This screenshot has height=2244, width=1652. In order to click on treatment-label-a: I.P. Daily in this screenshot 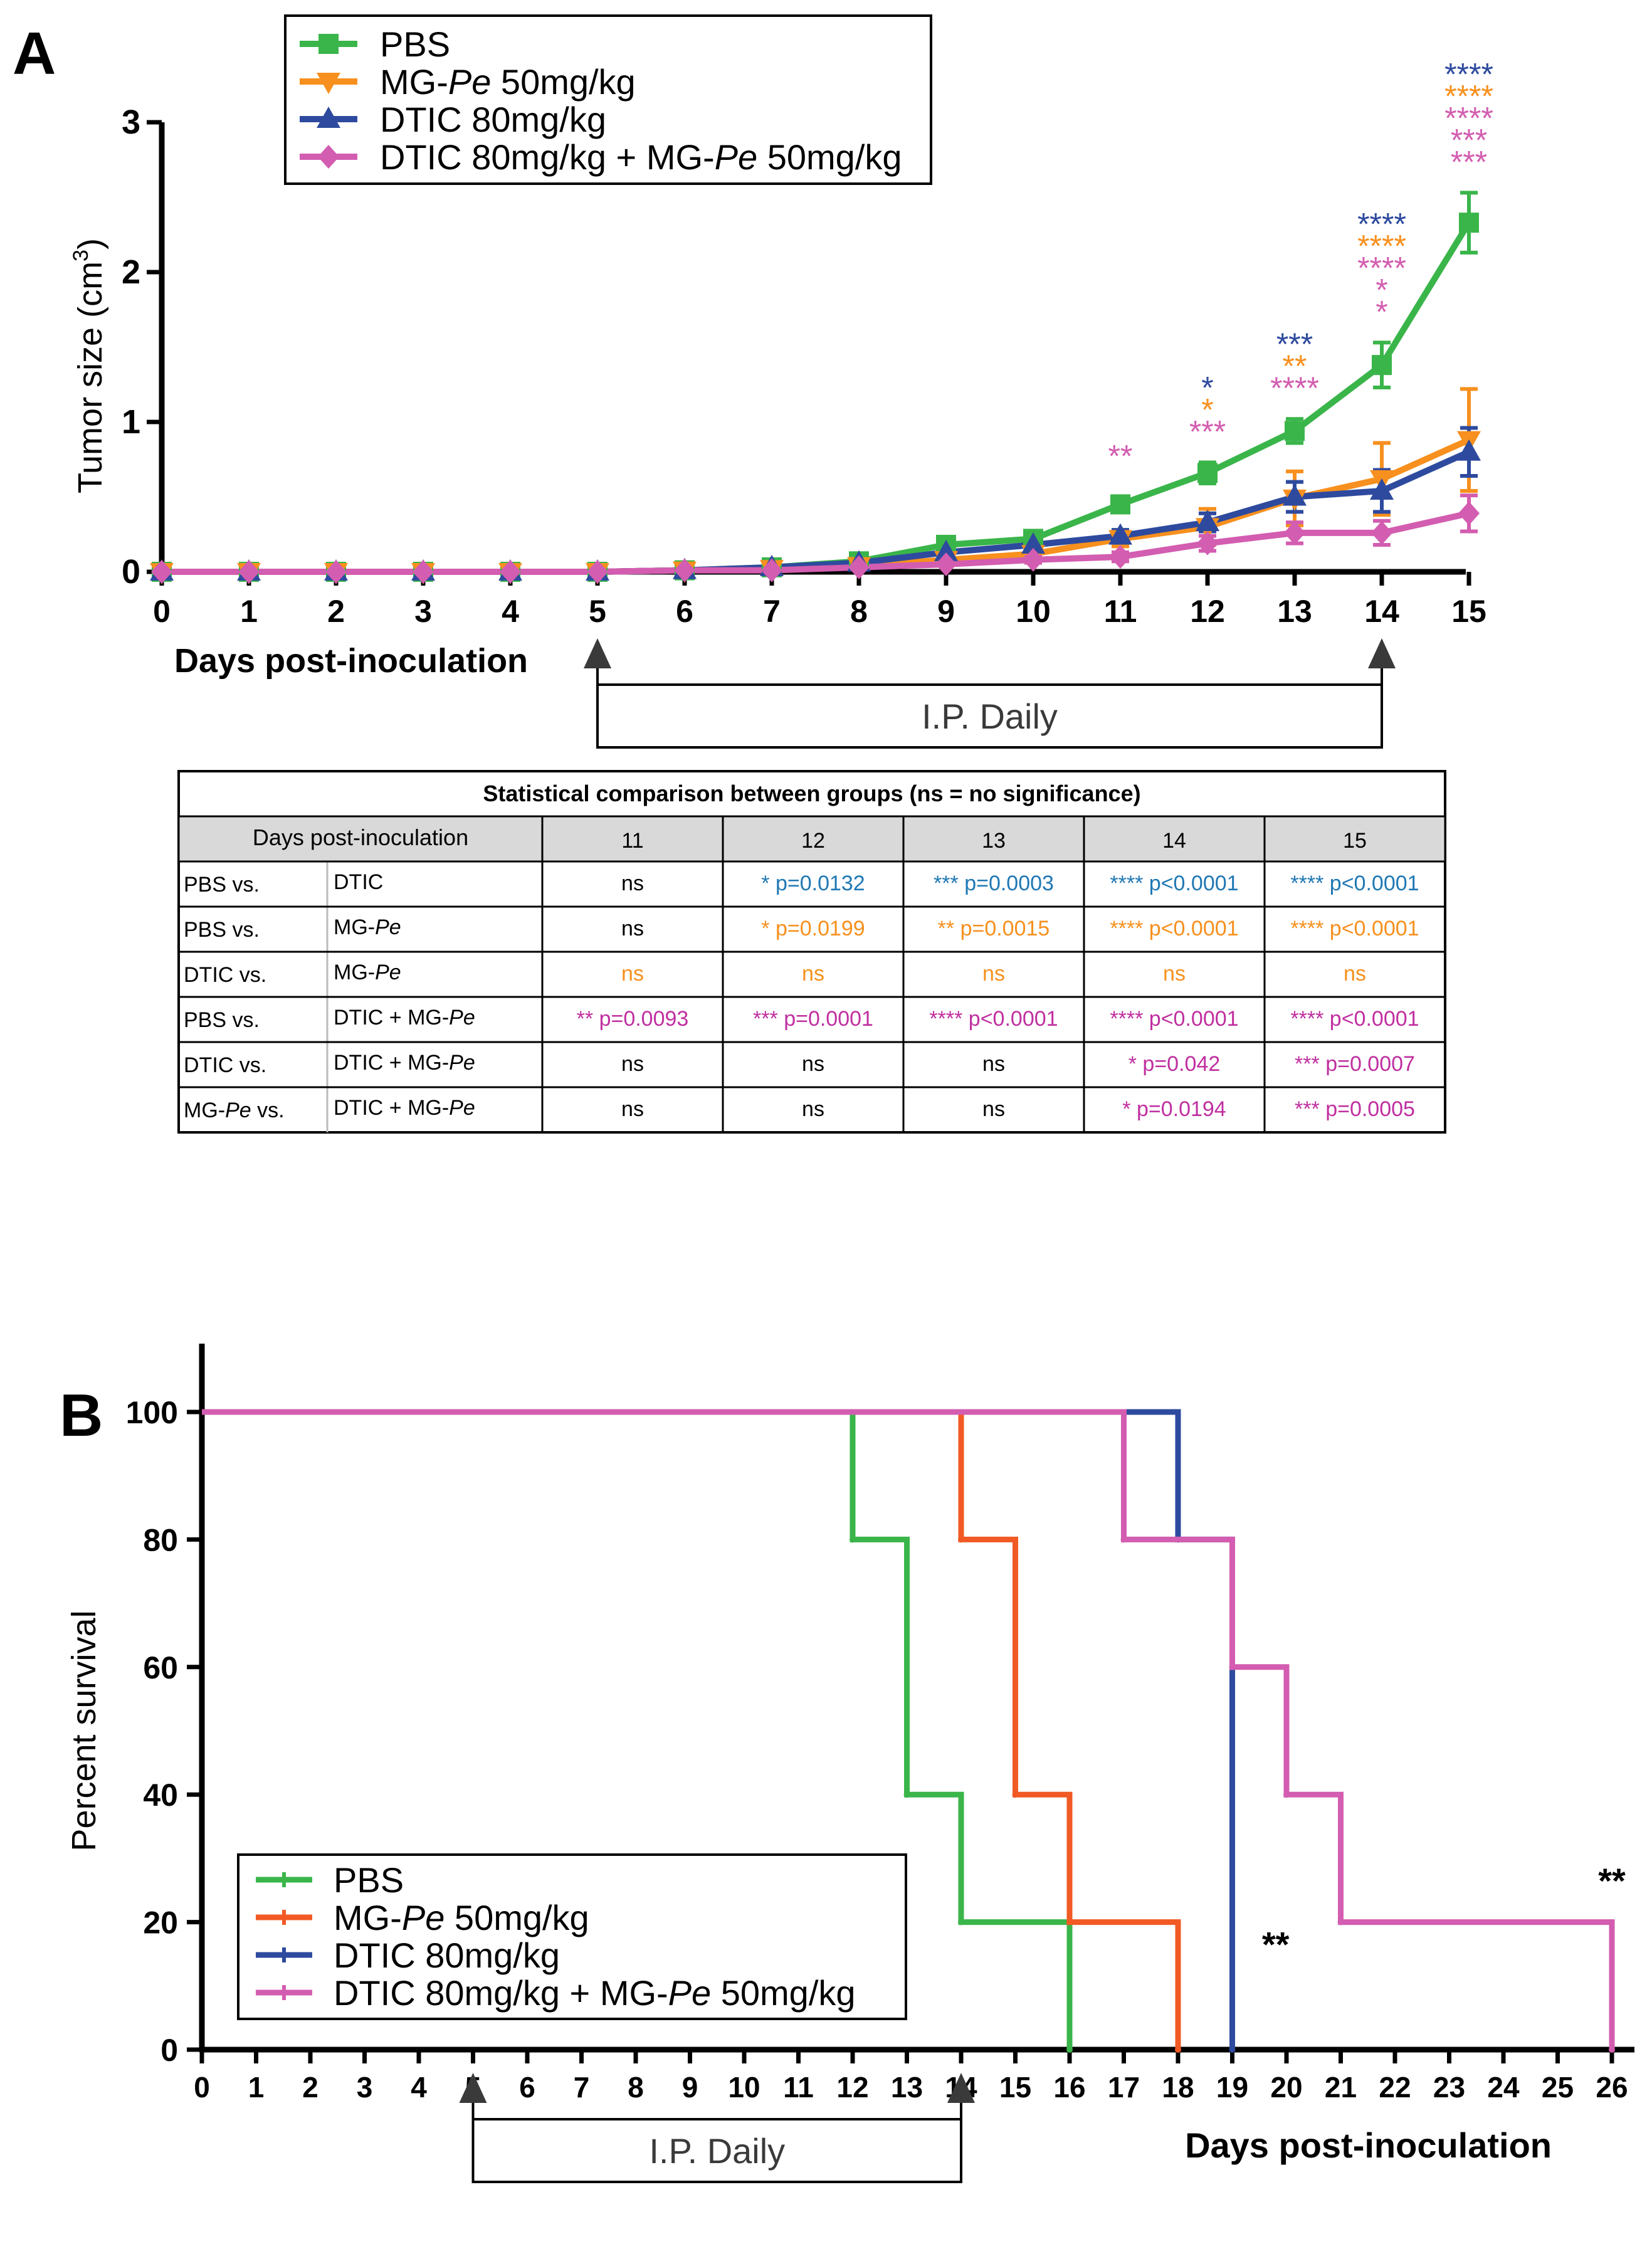, I will do `click(990, 717)`.